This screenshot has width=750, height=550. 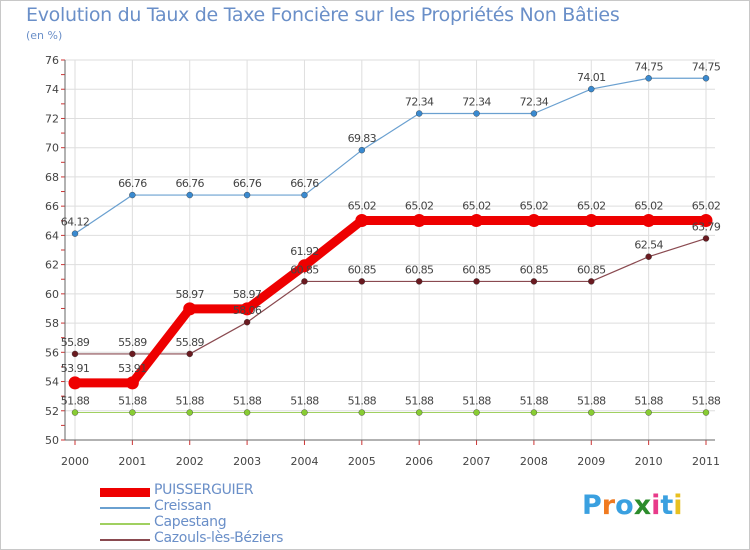 What do you see at coordinates (52, 118) in the screenshot?
I see `y-tick-label: 72` at bounding box center [52, 118].